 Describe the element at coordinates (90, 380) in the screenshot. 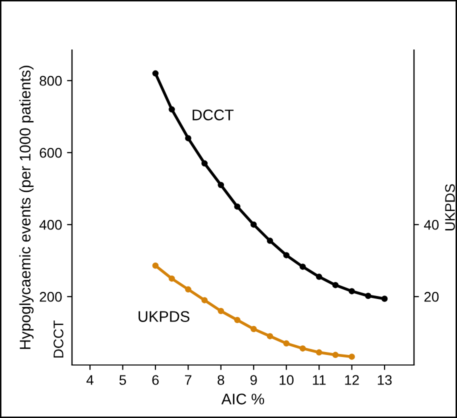

I see `x-tick-label: 4` at that location.